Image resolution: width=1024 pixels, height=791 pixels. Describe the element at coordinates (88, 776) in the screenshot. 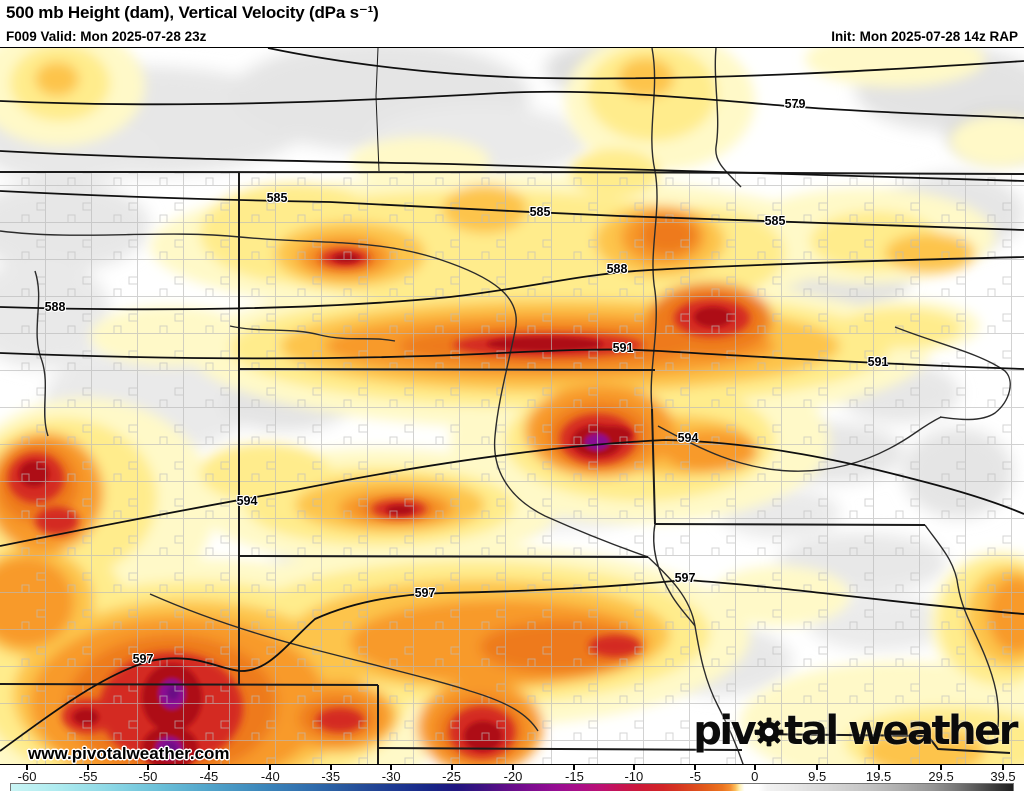

I see `colorbar-label: -55` at that location.